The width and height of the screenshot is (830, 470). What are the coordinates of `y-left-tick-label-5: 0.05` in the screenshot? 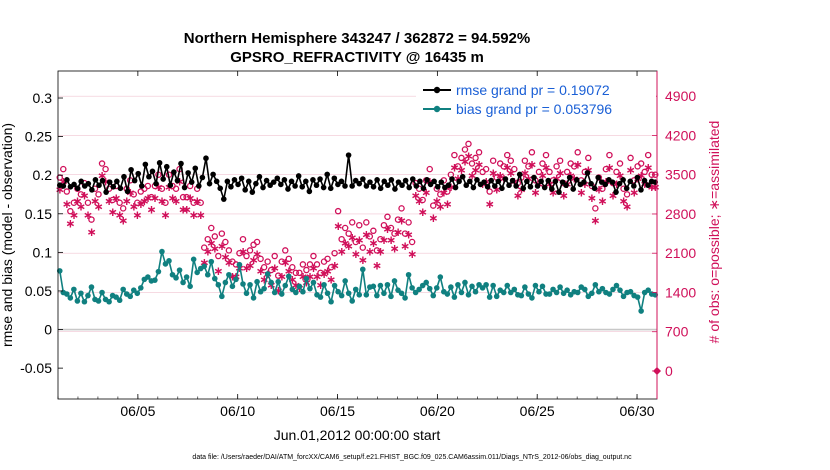 It's located at (38, 291).